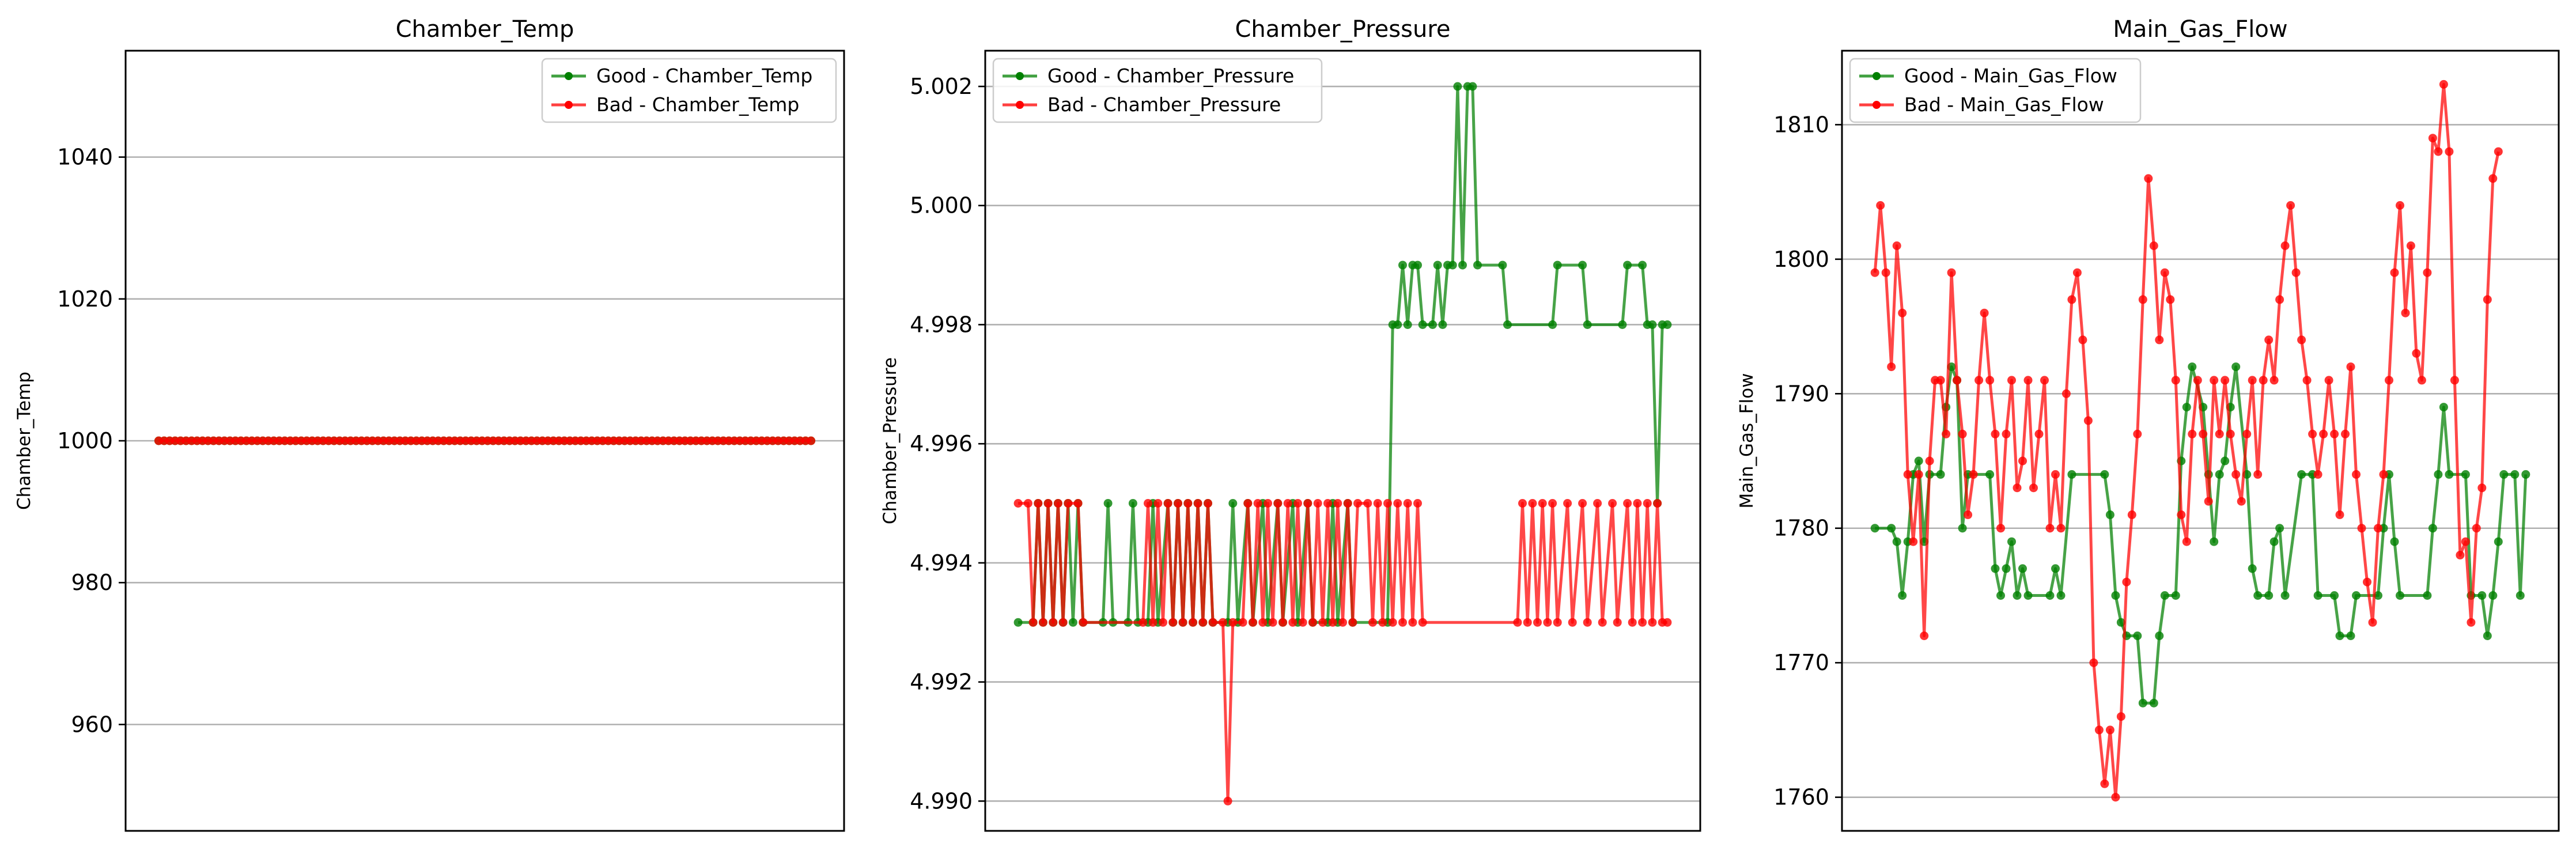  What do you see at coordinates (689, 90) in the screenshot?
I see `legend: Good - Chamber_Temp Bad - Chamber_Temp` at bounding box center [689, 90].